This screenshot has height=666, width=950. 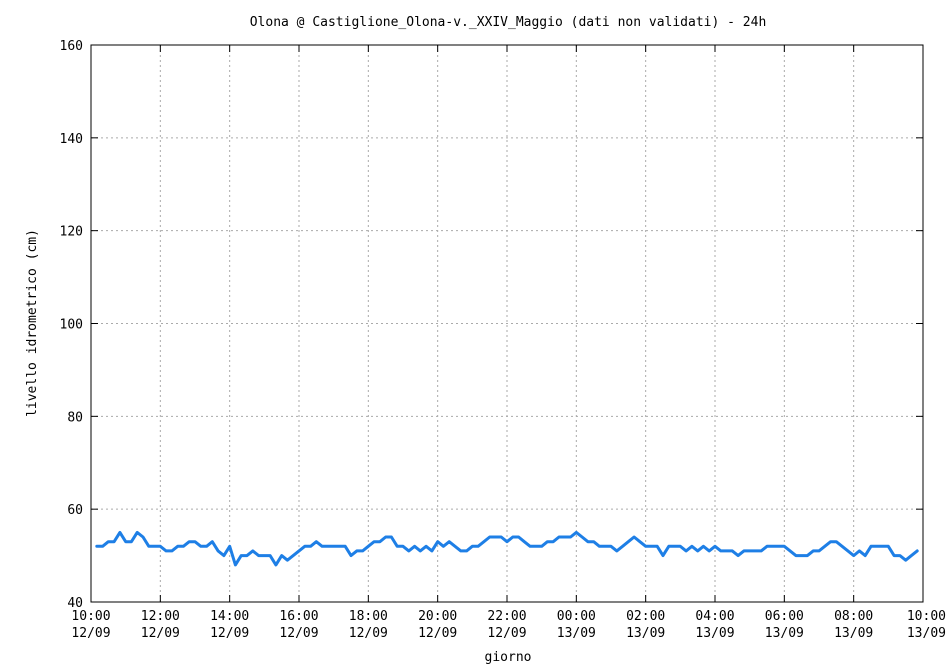 What do you see at coordinates (75, 510) in the screenshot?
I see `y-tick-label: 60` at bounding box center [75, 510].